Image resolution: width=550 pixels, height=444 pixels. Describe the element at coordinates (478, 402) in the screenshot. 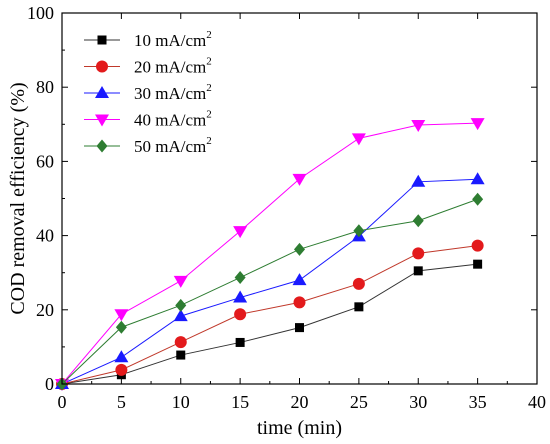

I see `x-tick-label: 35` at that location.